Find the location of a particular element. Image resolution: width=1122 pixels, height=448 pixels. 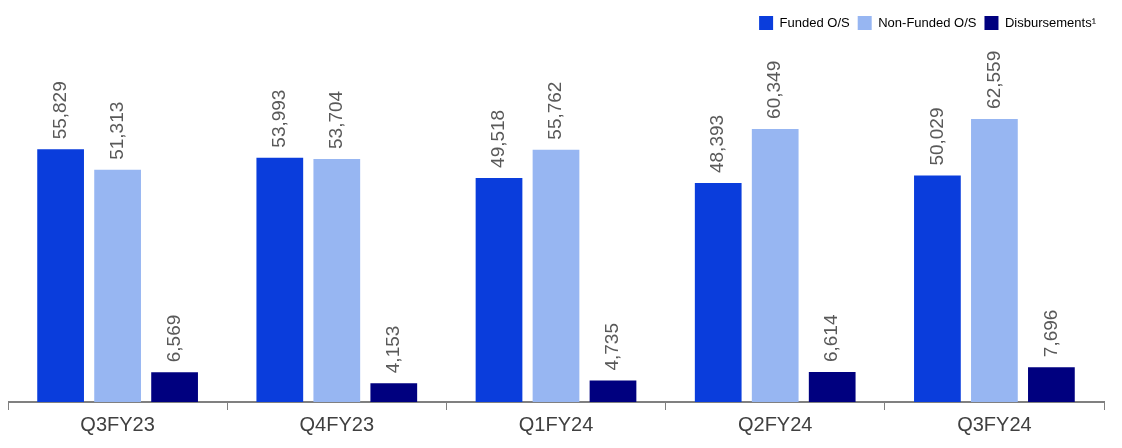

data-label: 60,349 is located at coordinates (774, 89).